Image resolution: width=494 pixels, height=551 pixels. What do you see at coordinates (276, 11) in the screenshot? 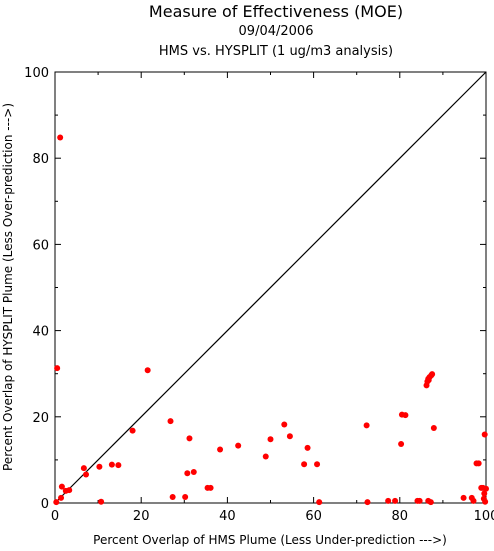
I see `chart-title: Measure of Effectiveness (MOE)` at bounding box center [276, 11].